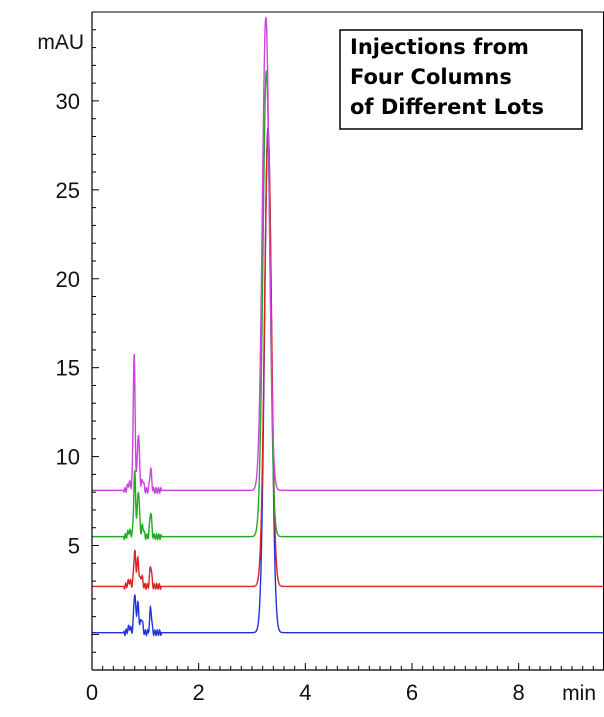  What do you see at coordinates (68, 324) in the screenshot?
I see `y-tick-labels: 5 10 15 20 25 30` at bounding box center [68, 324].